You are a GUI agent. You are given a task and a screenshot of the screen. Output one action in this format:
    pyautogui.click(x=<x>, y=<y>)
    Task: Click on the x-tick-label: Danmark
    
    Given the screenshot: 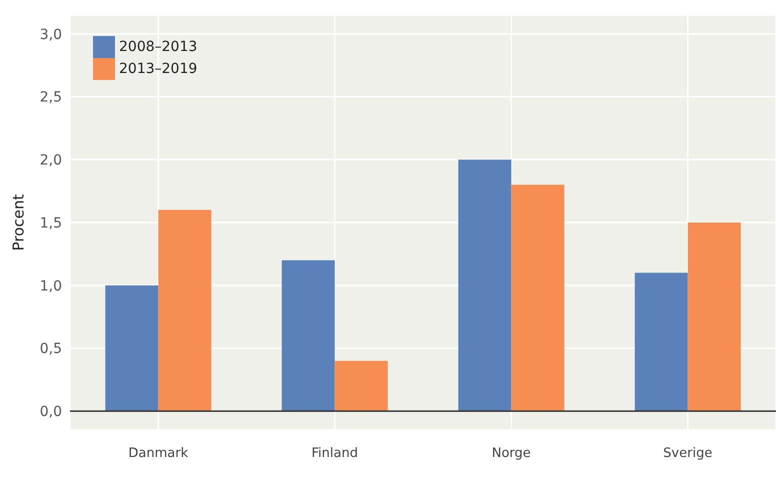 What is the action you would take?
    pyautogui.click(x=158, y=454)
    